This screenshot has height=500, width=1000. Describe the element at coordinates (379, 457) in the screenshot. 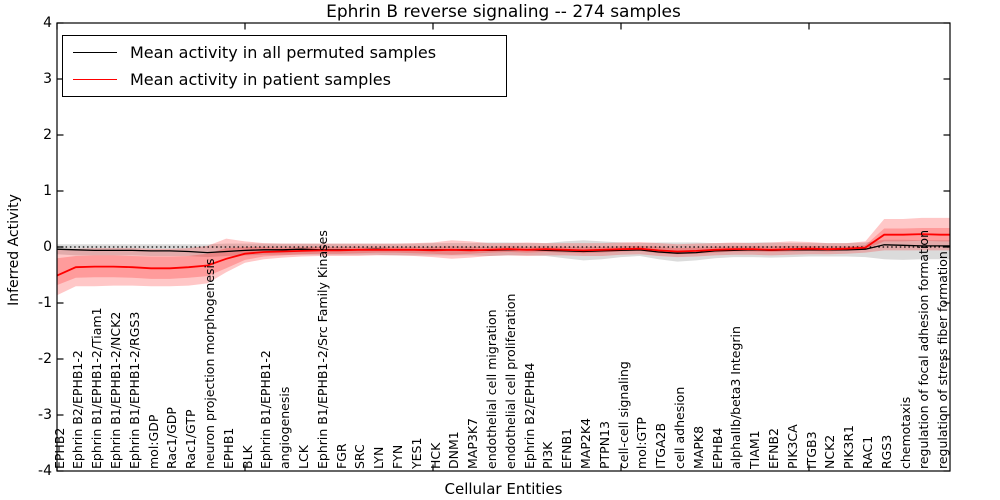

I see `x-tick-label: LYN` at that location.